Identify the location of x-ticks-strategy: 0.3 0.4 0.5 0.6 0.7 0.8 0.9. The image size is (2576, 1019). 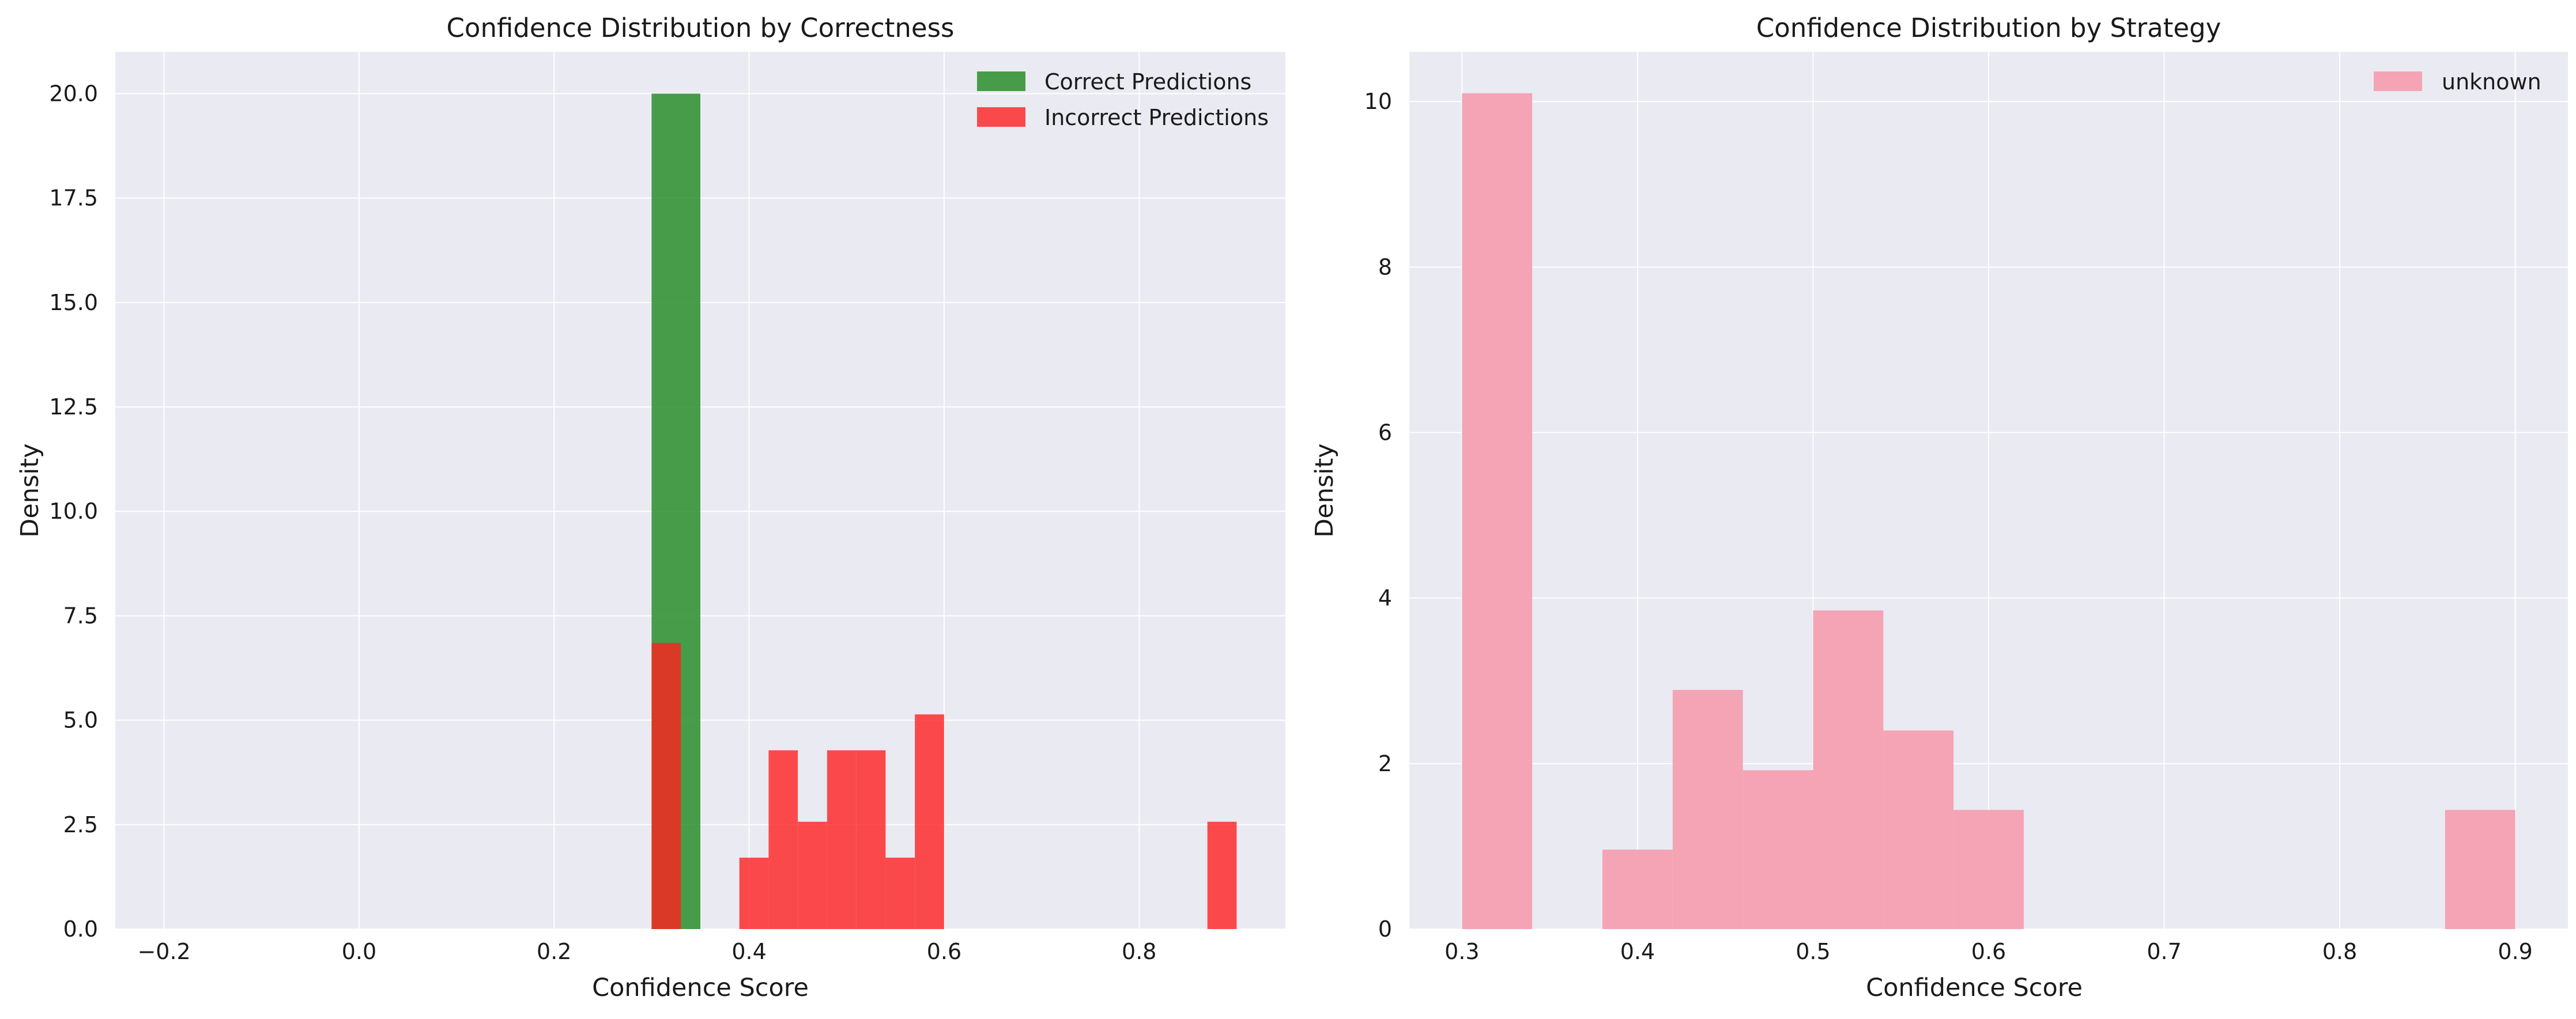
(1988, 951).